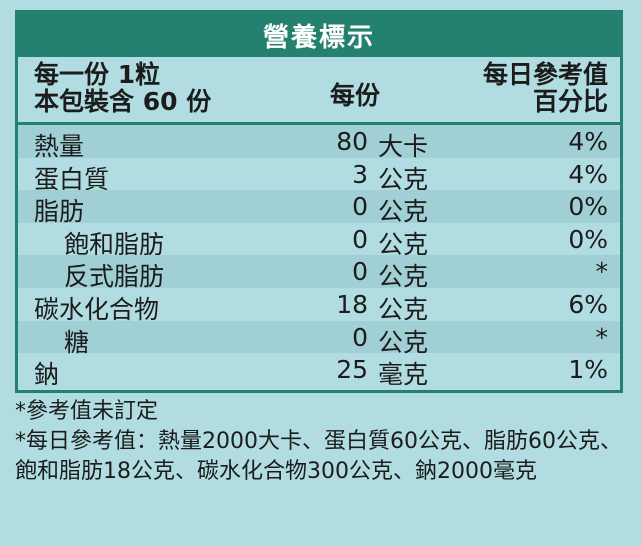 The image size is (641, 546). What do you see at coordinates (319, 241) in the screenshot?
I see `nutrient-row: 飽和脂肪 0 公克 0%` at bounding box center [319, 241].